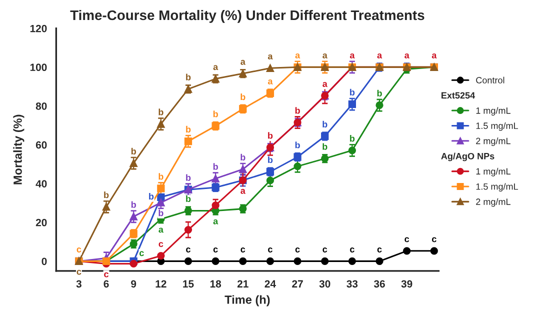 The height and width of the screenshot is (315, 535). Describe the element at coordinates (44, 262) in the screenshot. I see `y-tick-label: 0` at that location.